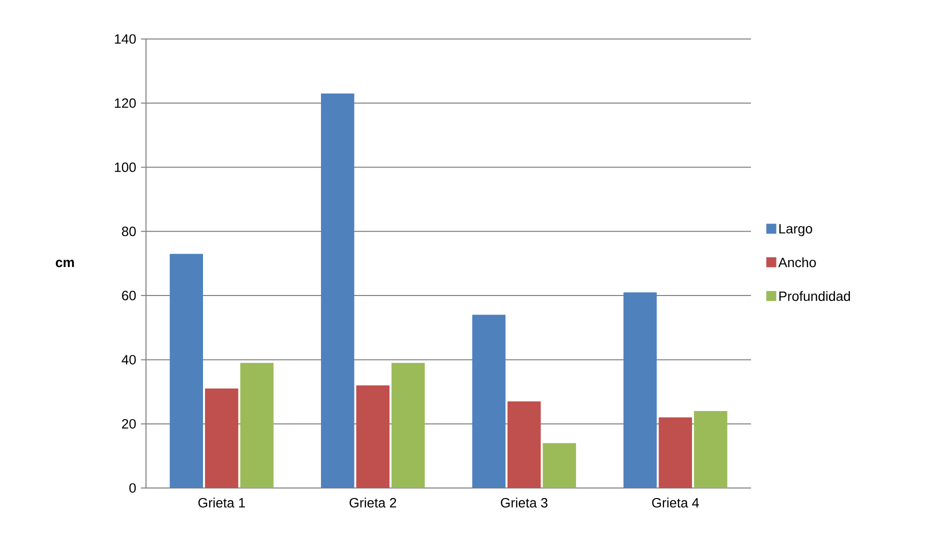  I want to click on x-tick-label: Grieta 4, so click(675, 503).